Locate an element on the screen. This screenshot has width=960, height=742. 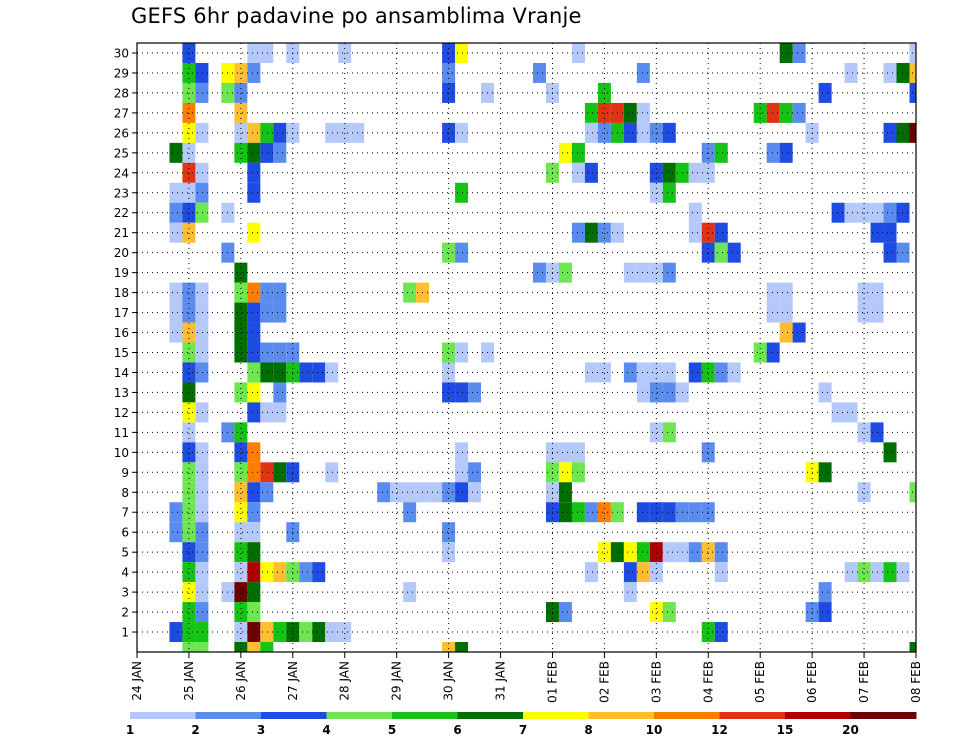
y-tick-label: 16 is located at coordinates (121, 333).